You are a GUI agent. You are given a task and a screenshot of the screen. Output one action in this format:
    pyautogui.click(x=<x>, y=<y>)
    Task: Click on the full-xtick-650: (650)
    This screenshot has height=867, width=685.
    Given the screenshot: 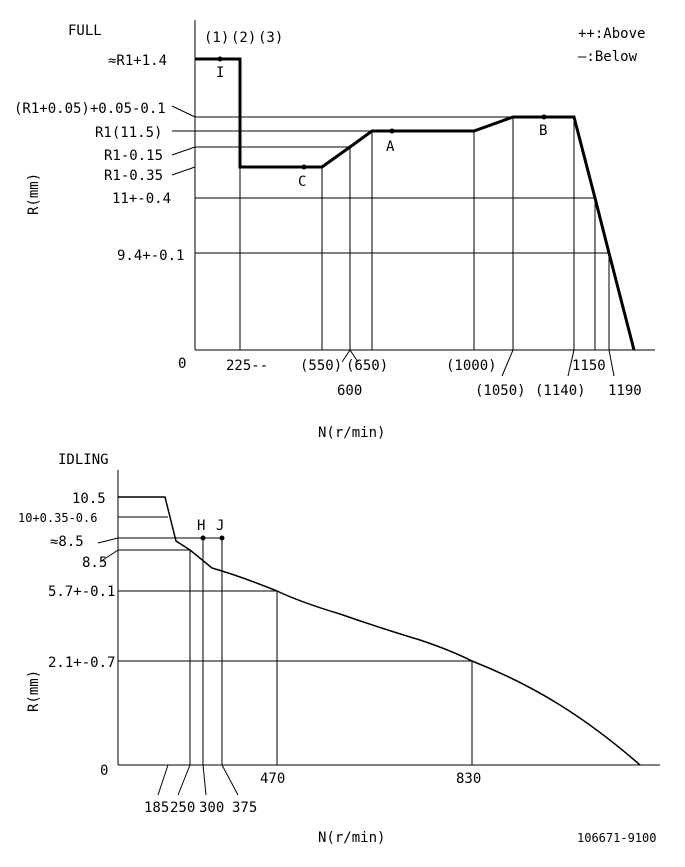 What is the action you would take?
    pyautogui.click(x=367, y=366)
    